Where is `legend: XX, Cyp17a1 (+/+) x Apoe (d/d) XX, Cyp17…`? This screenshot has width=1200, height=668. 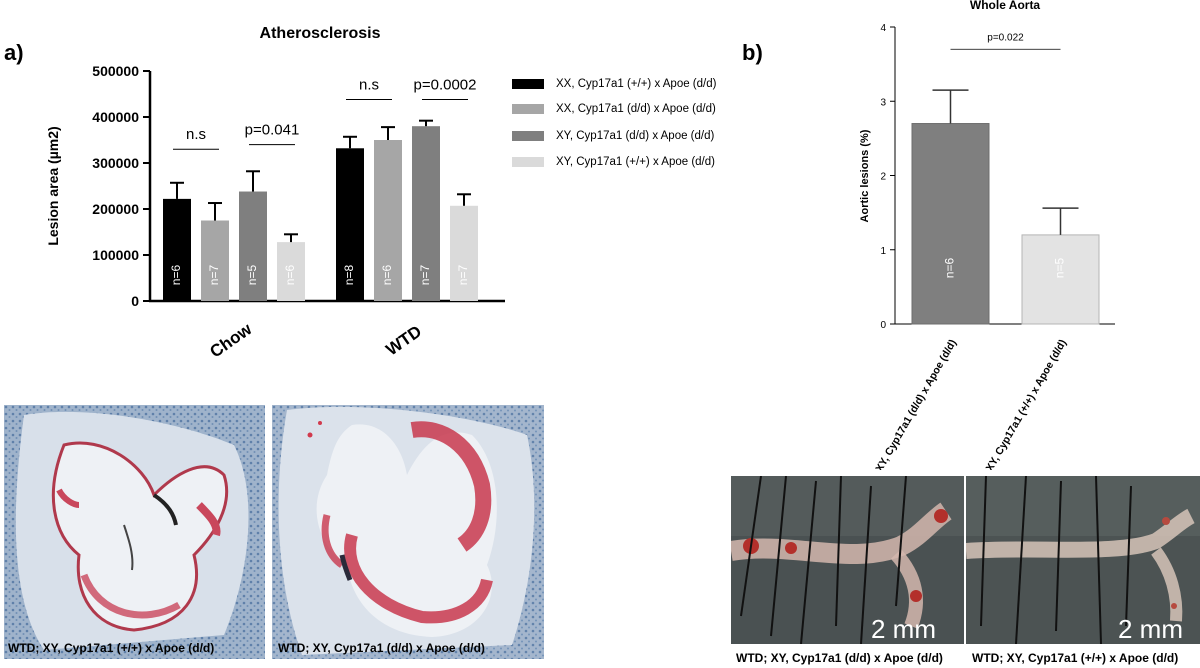
legend: XX, Cyp17a1 (+/+) x Apoe (d/d) XX, Cyp17… is located at coordinates (627, 131).